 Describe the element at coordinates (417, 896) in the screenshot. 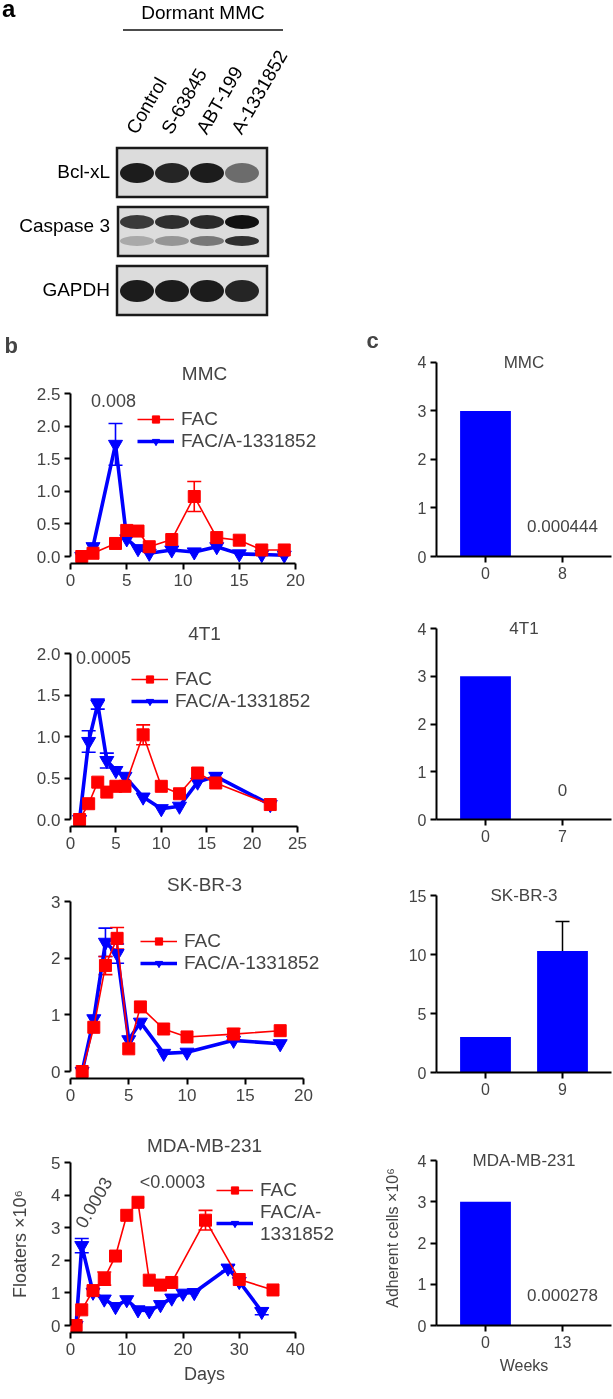

I see `y-tick-label: 15` at that location.